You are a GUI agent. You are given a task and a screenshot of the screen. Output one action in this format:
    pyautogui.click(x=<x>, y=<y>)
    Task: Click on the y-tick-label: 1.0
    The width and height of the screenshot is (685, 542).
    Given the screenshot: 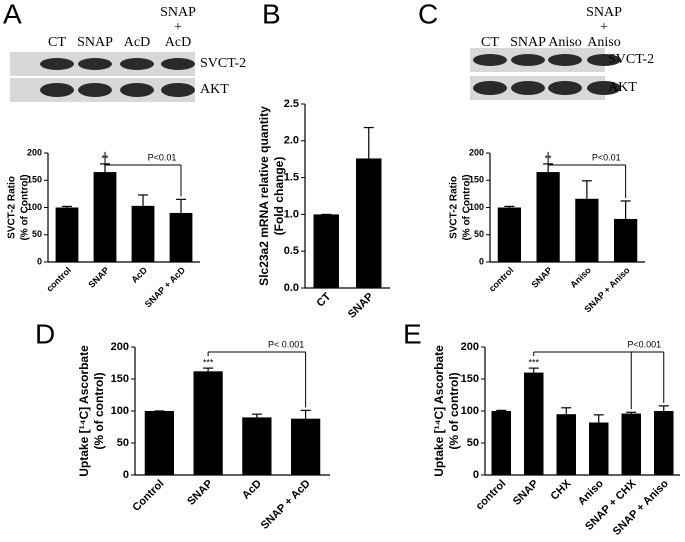 What is the action you would take?
    pyautogui.click(x=291, y=214)
    